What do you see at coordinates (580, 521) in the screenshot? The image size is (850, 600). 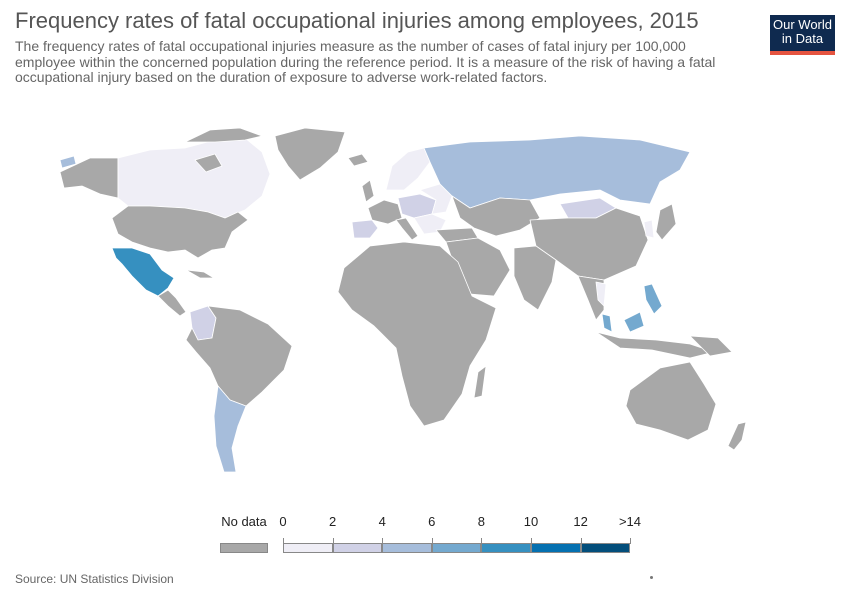 I see `legend-label-12: 12` at bounding box center [580, 521].